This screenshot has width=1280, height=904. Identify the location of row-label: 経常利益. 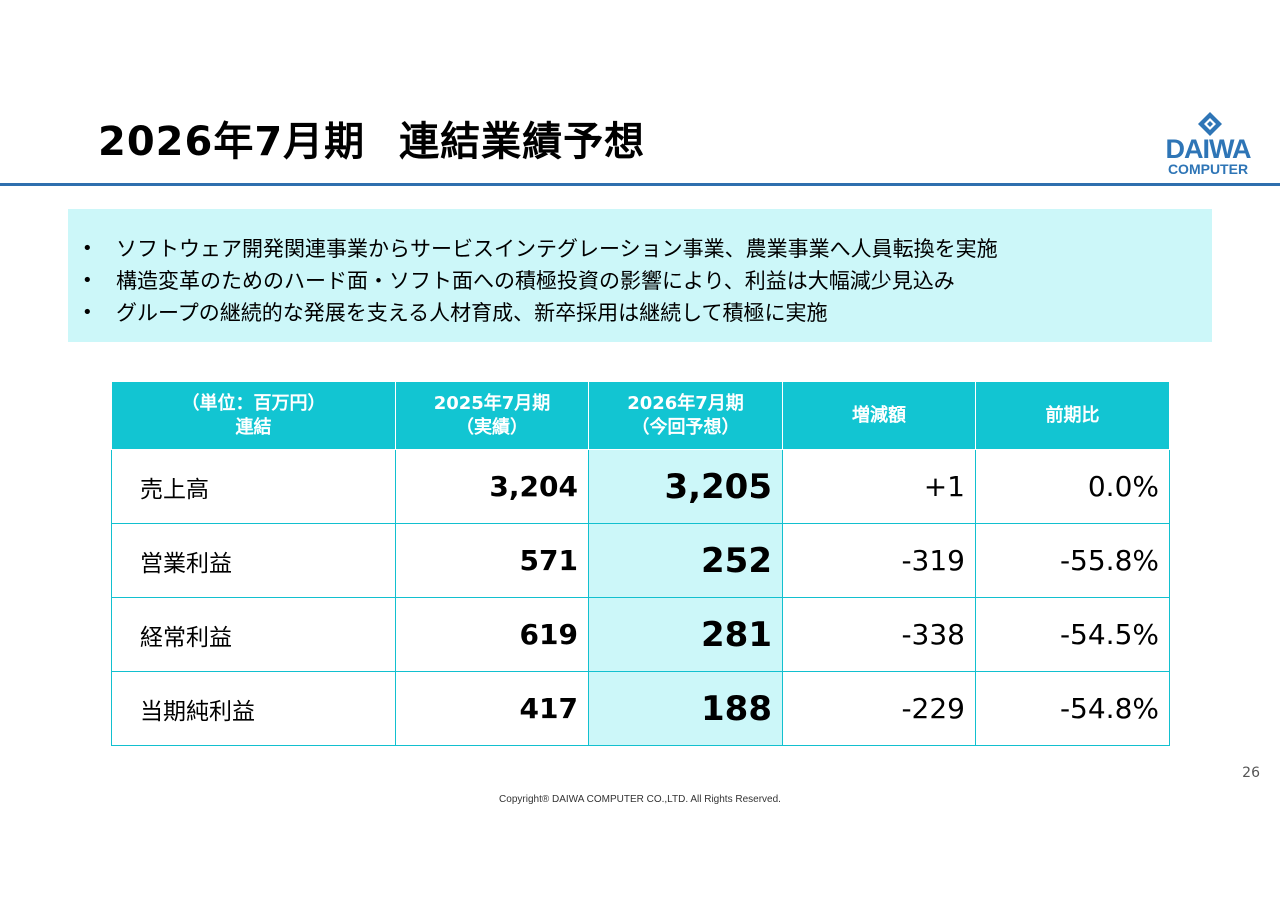
(253, 634).